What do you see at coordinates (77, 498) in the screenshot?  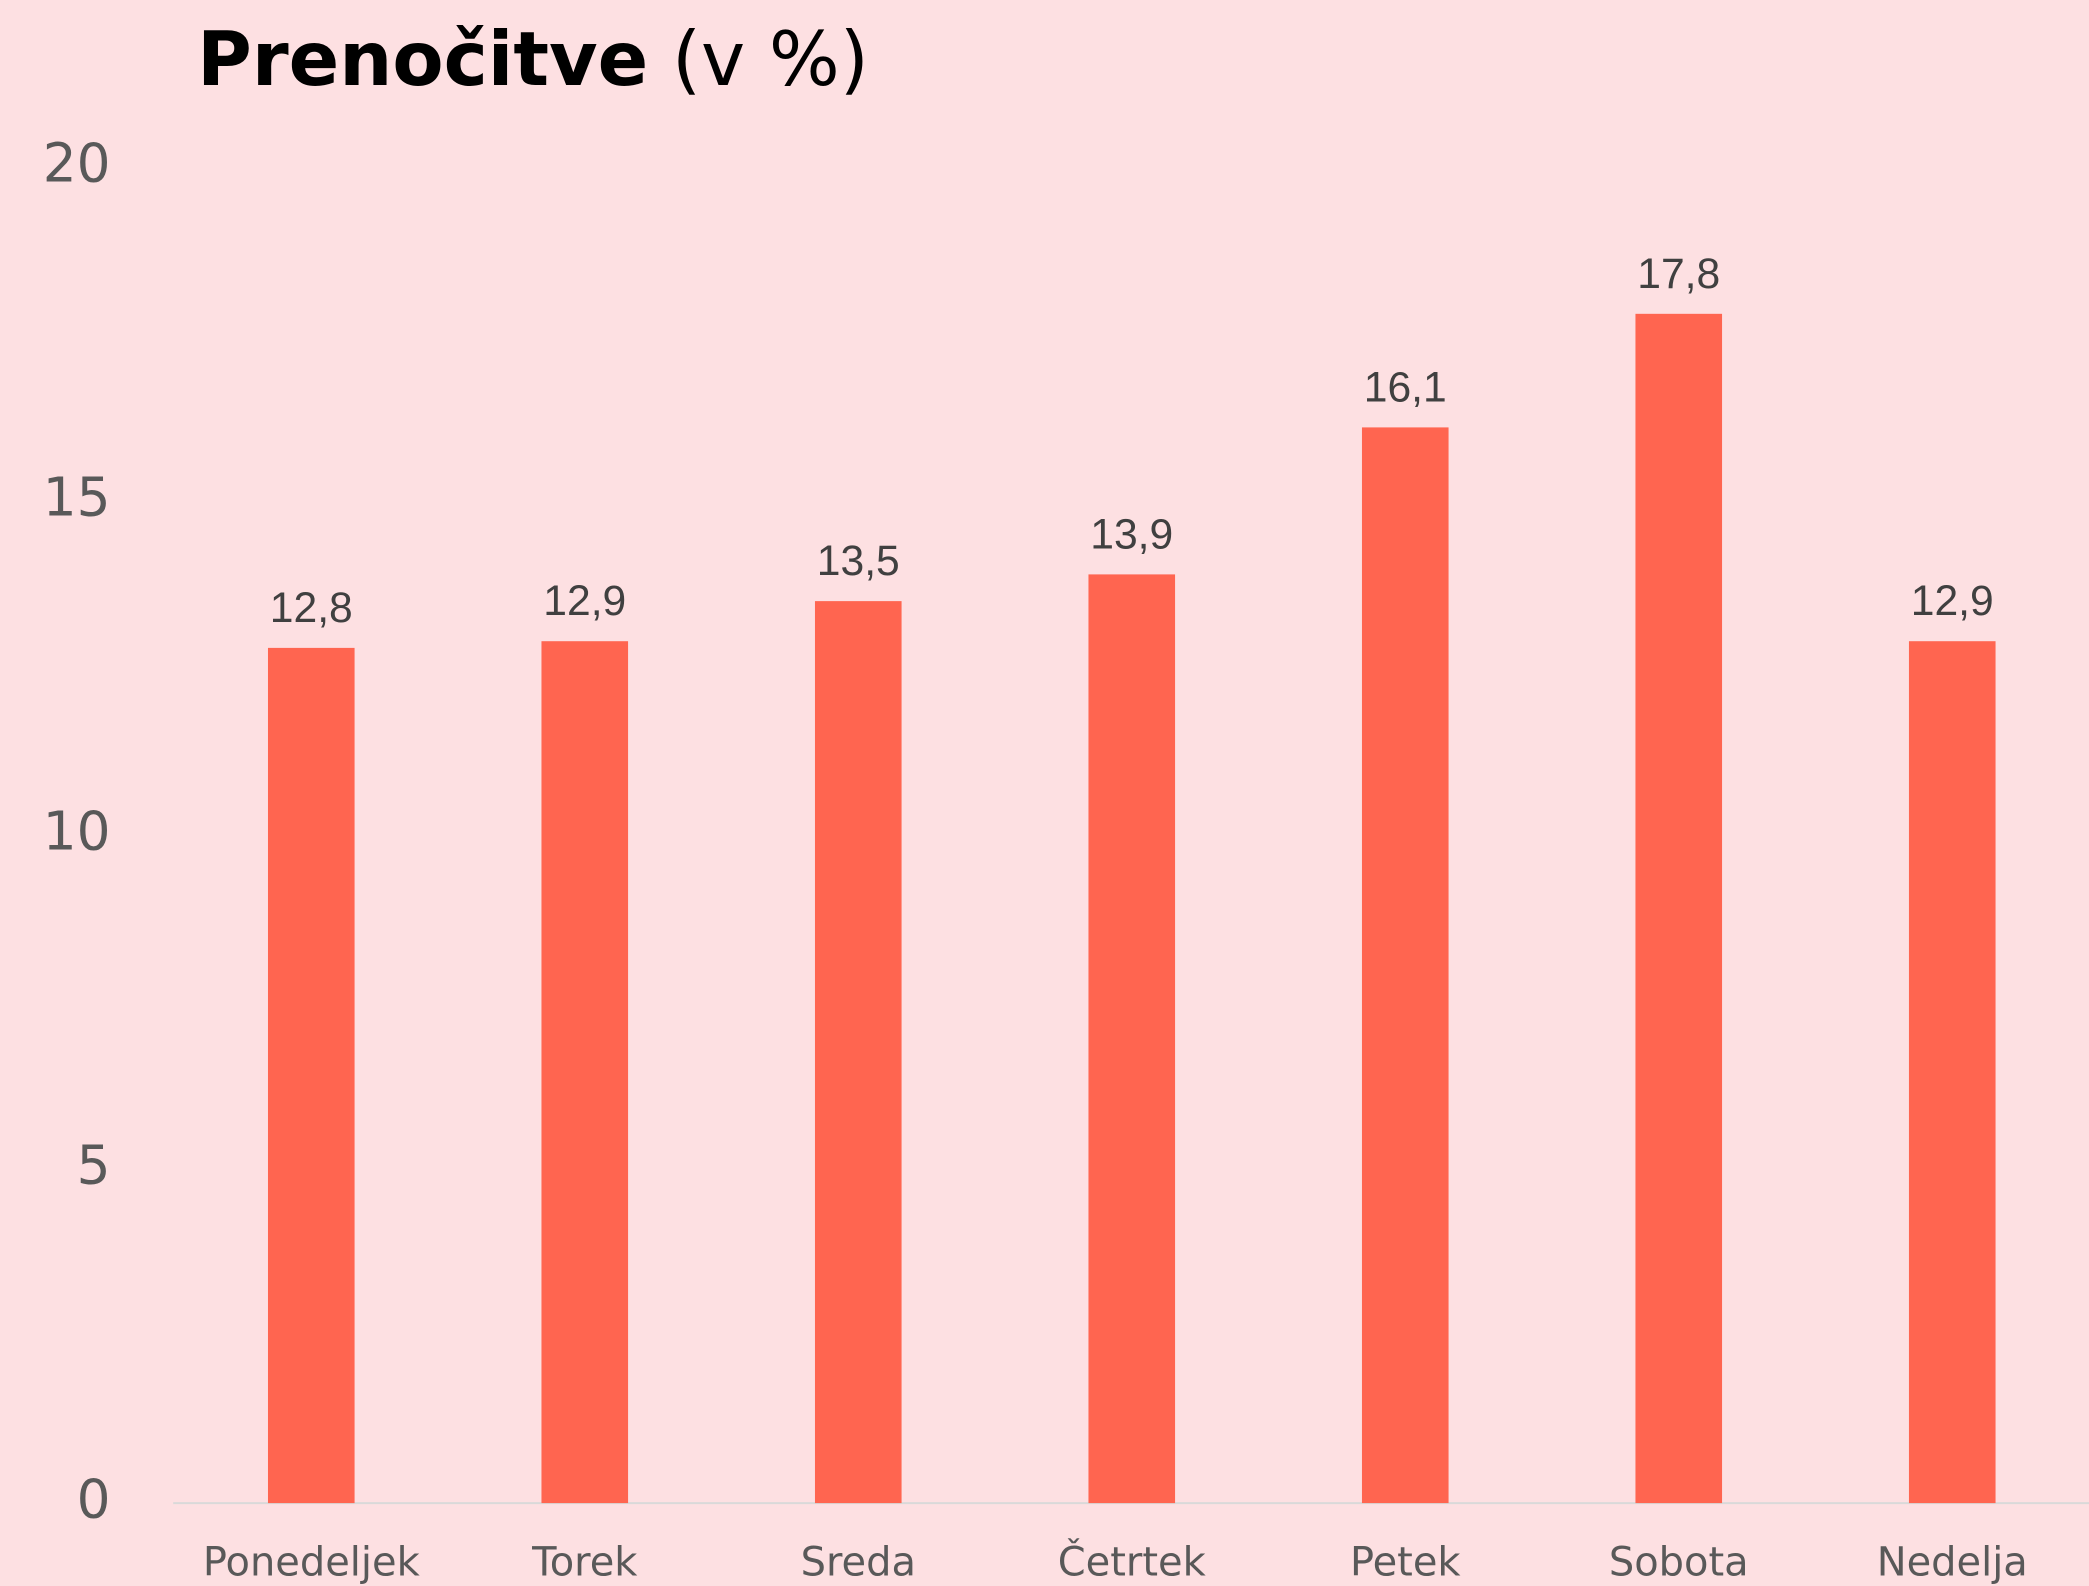 I see `y-tick-label: 15` at bounding box center [77, 498].